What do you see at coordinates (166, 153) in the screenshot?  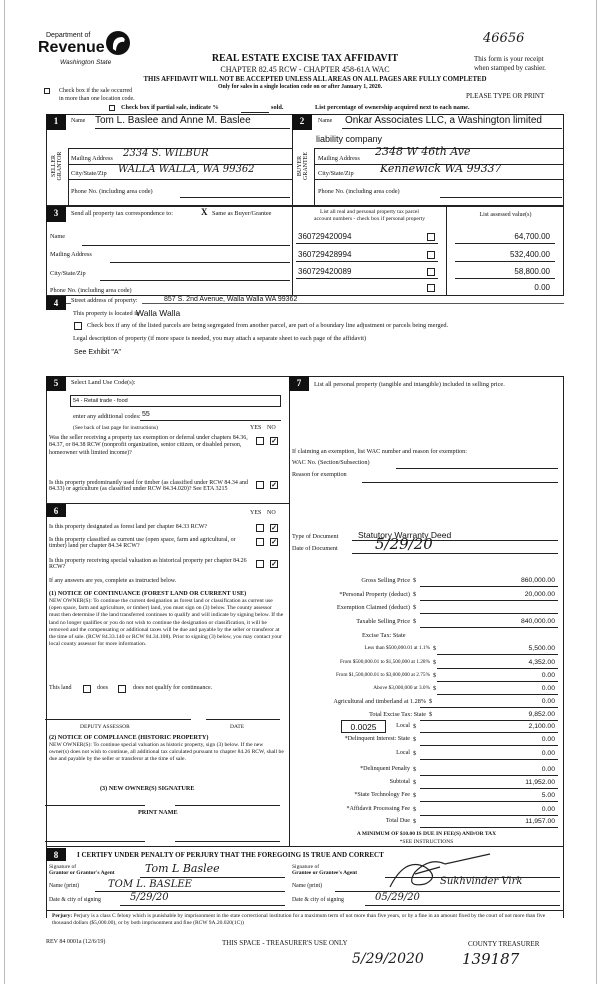 I see `seller-mail-field: 2334 S. WILBUR` at bounding box center [166, 153].